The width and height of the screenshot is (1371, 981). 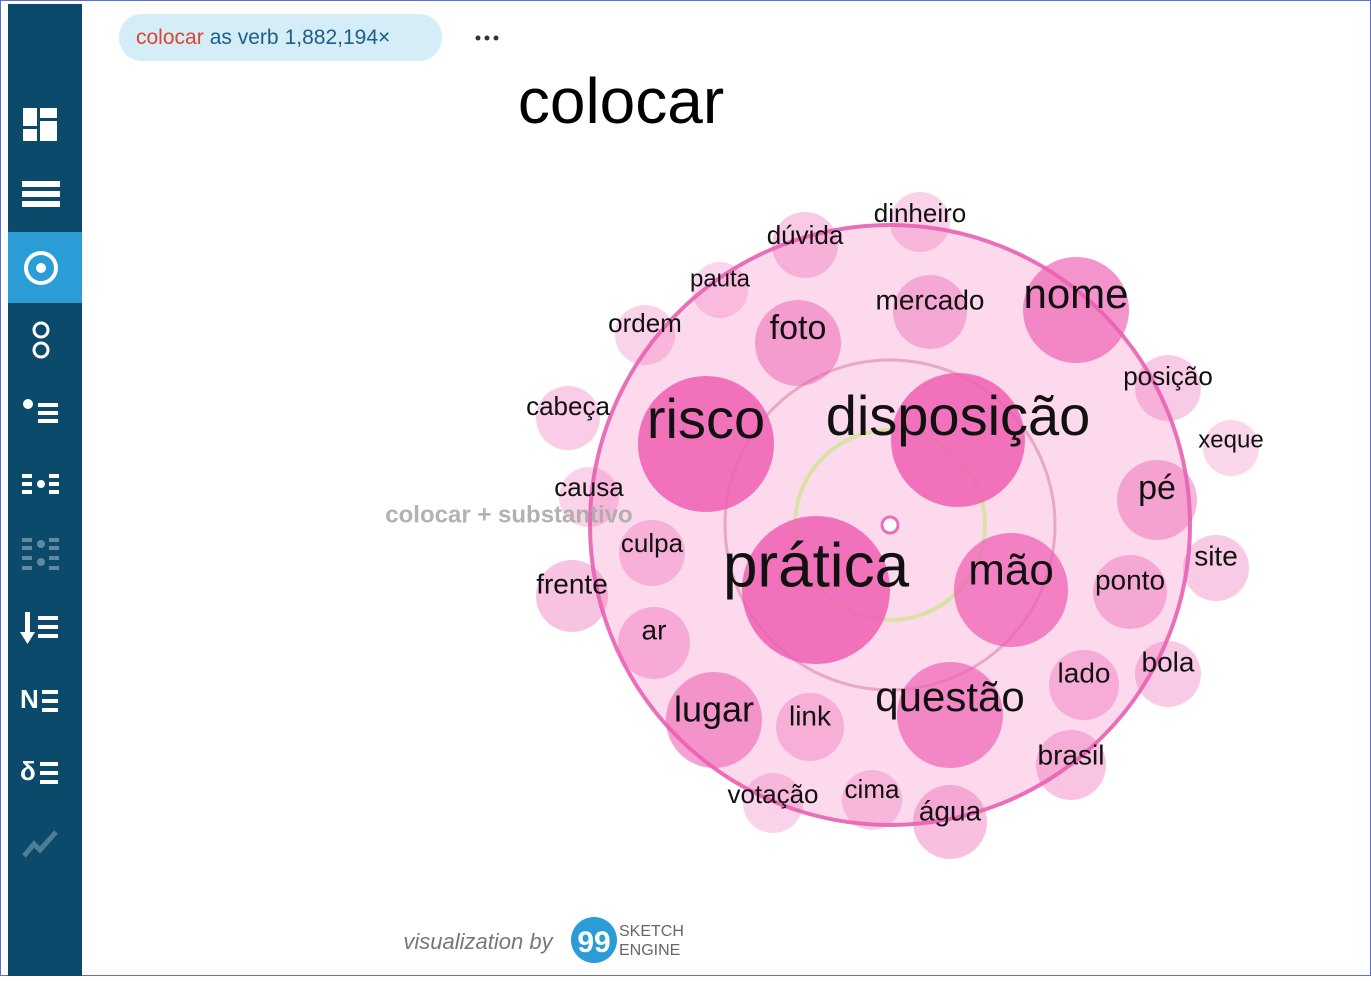 I want to click on word-label: frente, so click(x=572, y=583).